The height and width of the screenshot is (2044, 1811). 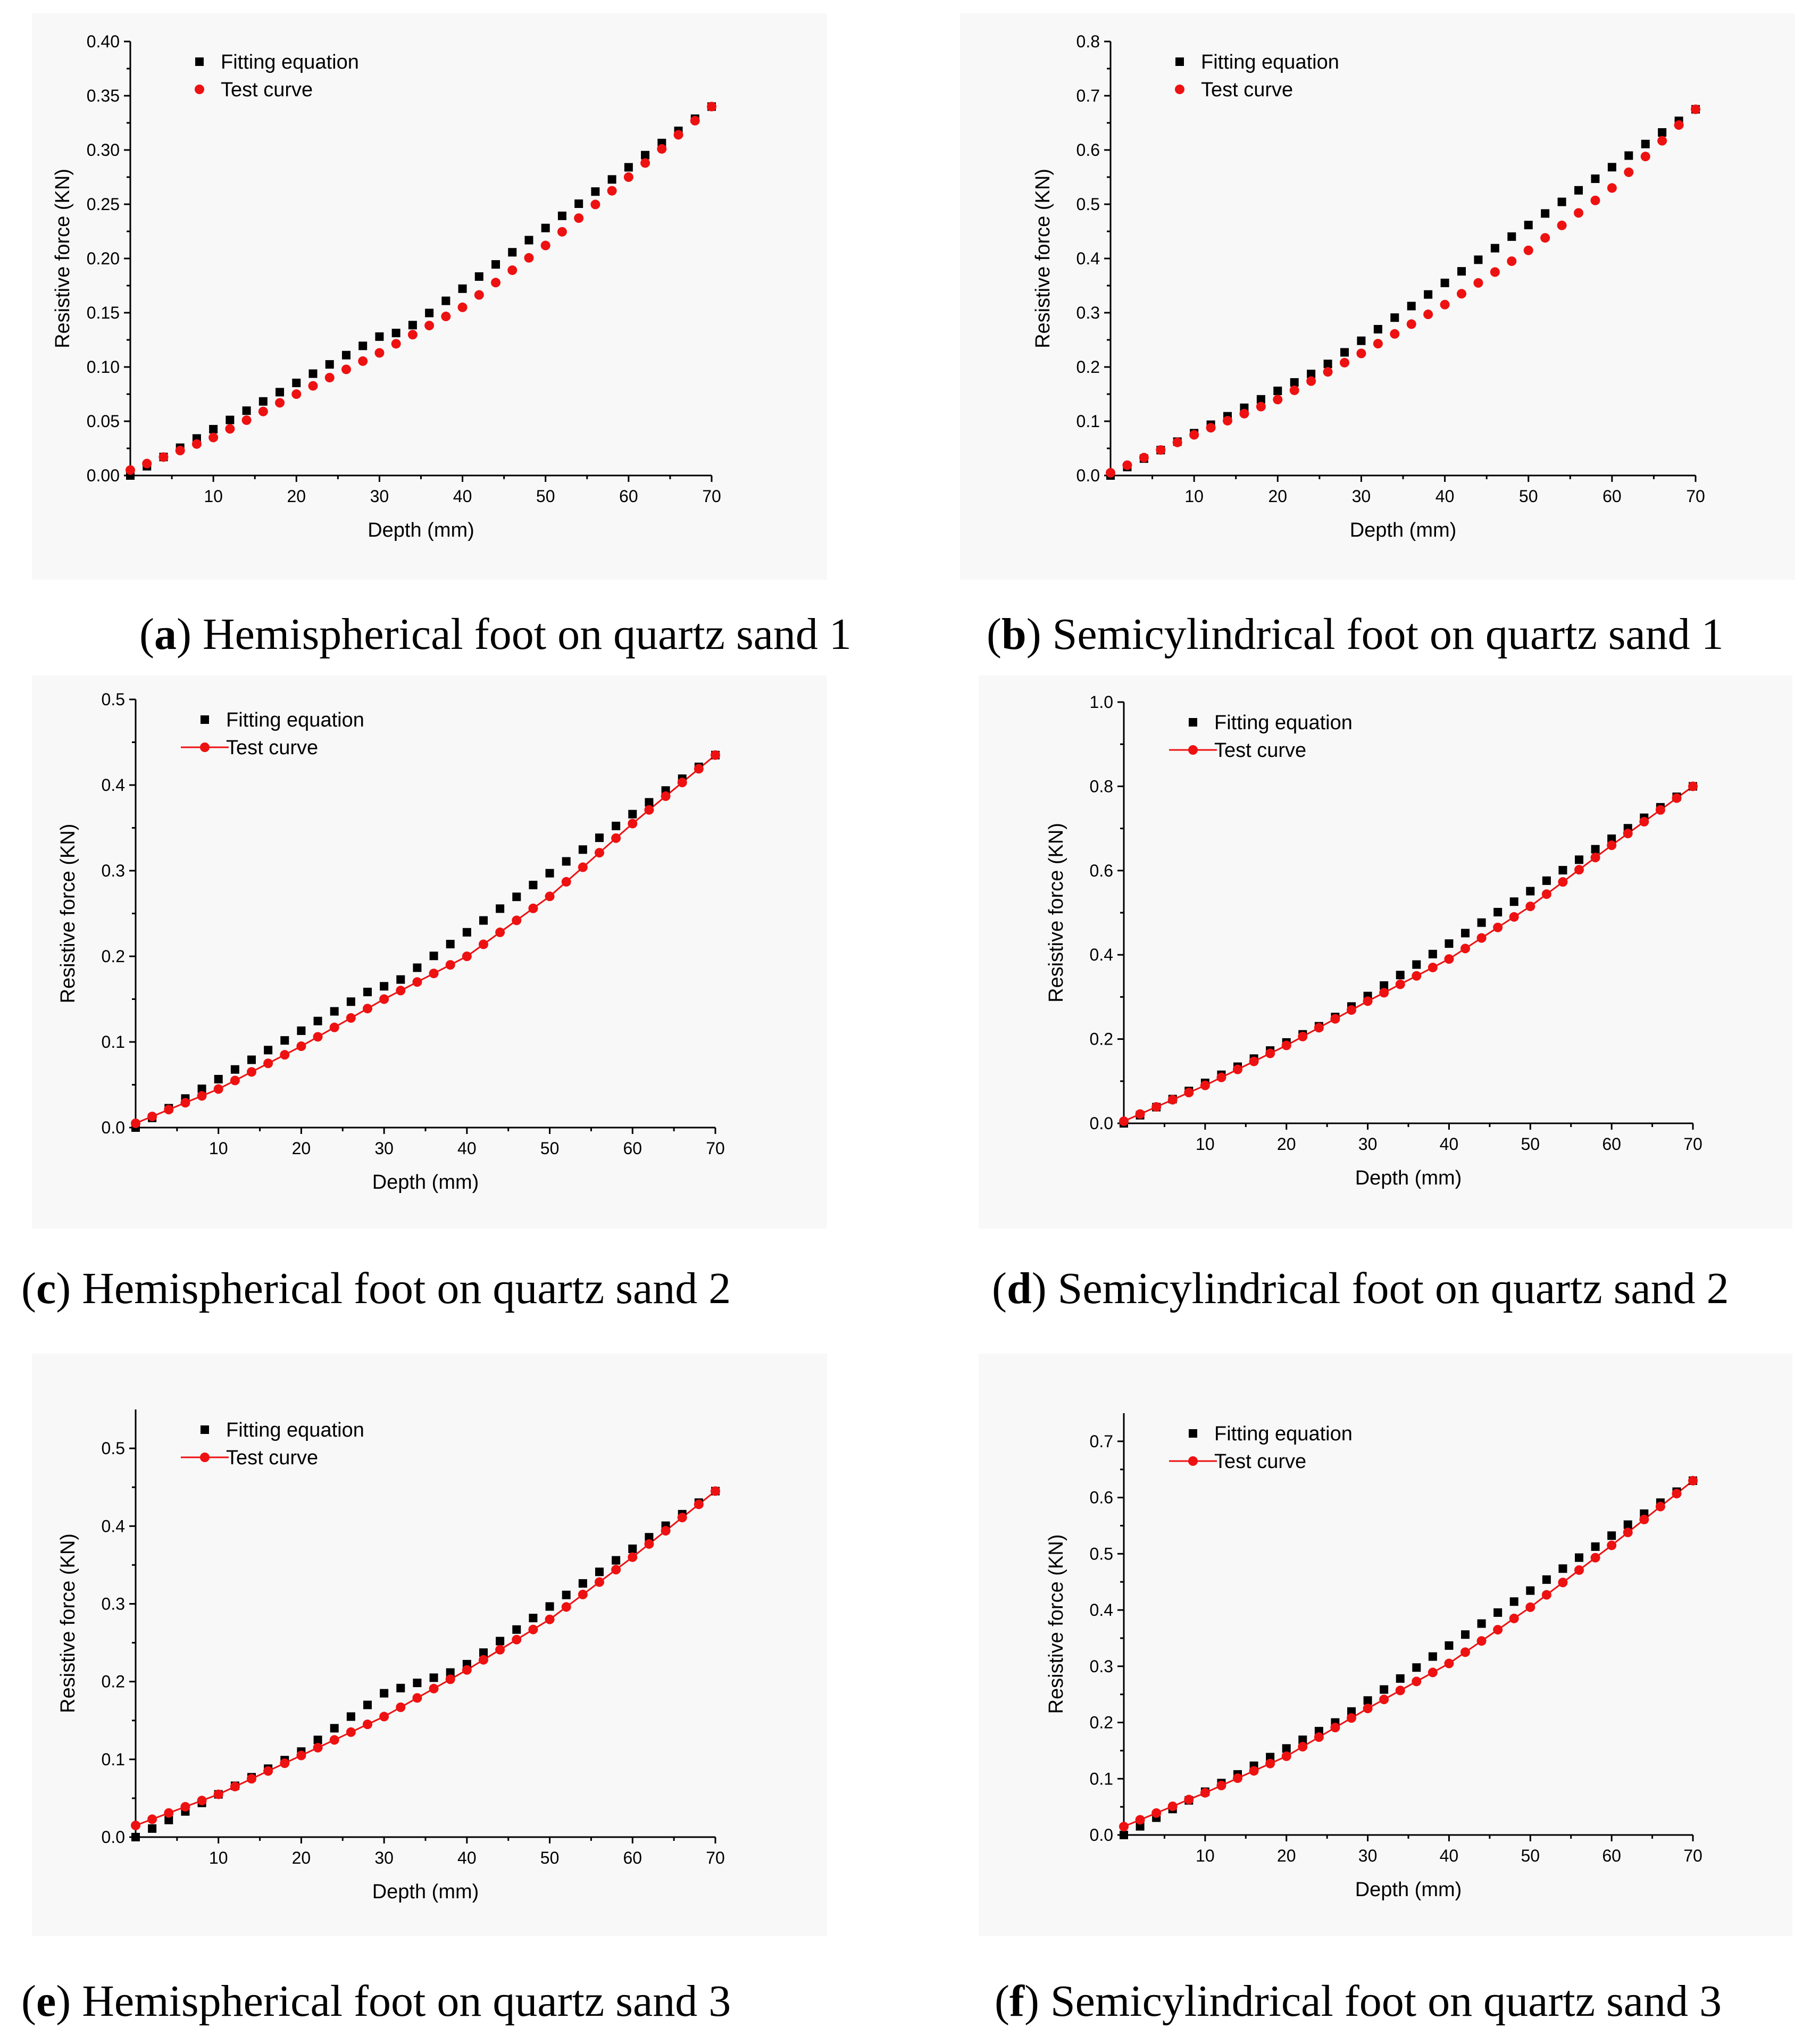 I want to click on x-tick-label: 70, so click(x=715, y=1857).